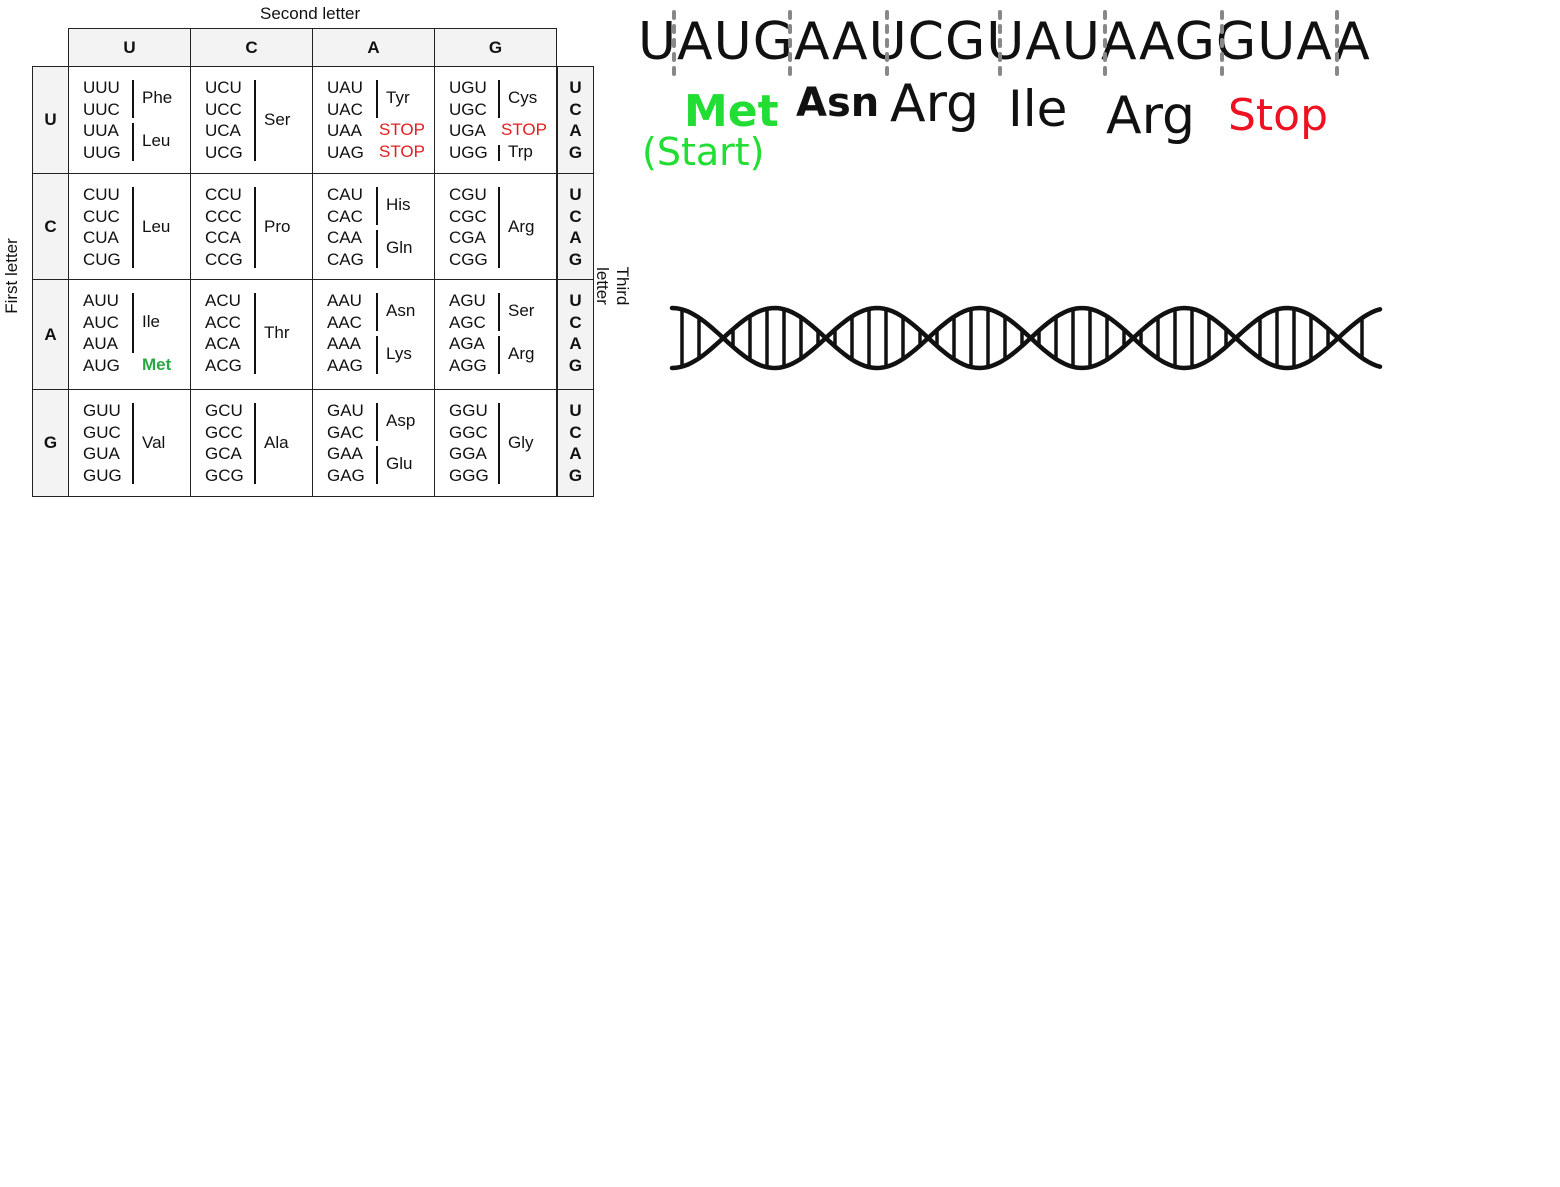 The width and height of the screenshot is (1560, 1187). What do you see at coordinates (495, 443) in the screenshot?
I see `codon-cell: GGU GGC GGA GGG Gly` at bounding box center [495, 443].